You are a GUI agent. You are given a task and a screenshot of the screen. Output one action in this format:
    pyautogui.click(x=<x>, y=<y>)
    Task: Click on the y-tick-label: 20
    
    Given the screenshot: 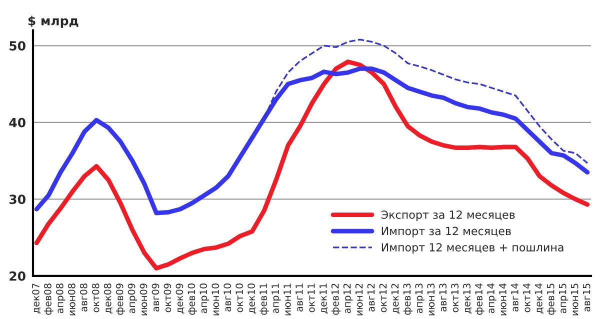 What is the action you would take?
    pyautogui.click(x=18, y=276)
    